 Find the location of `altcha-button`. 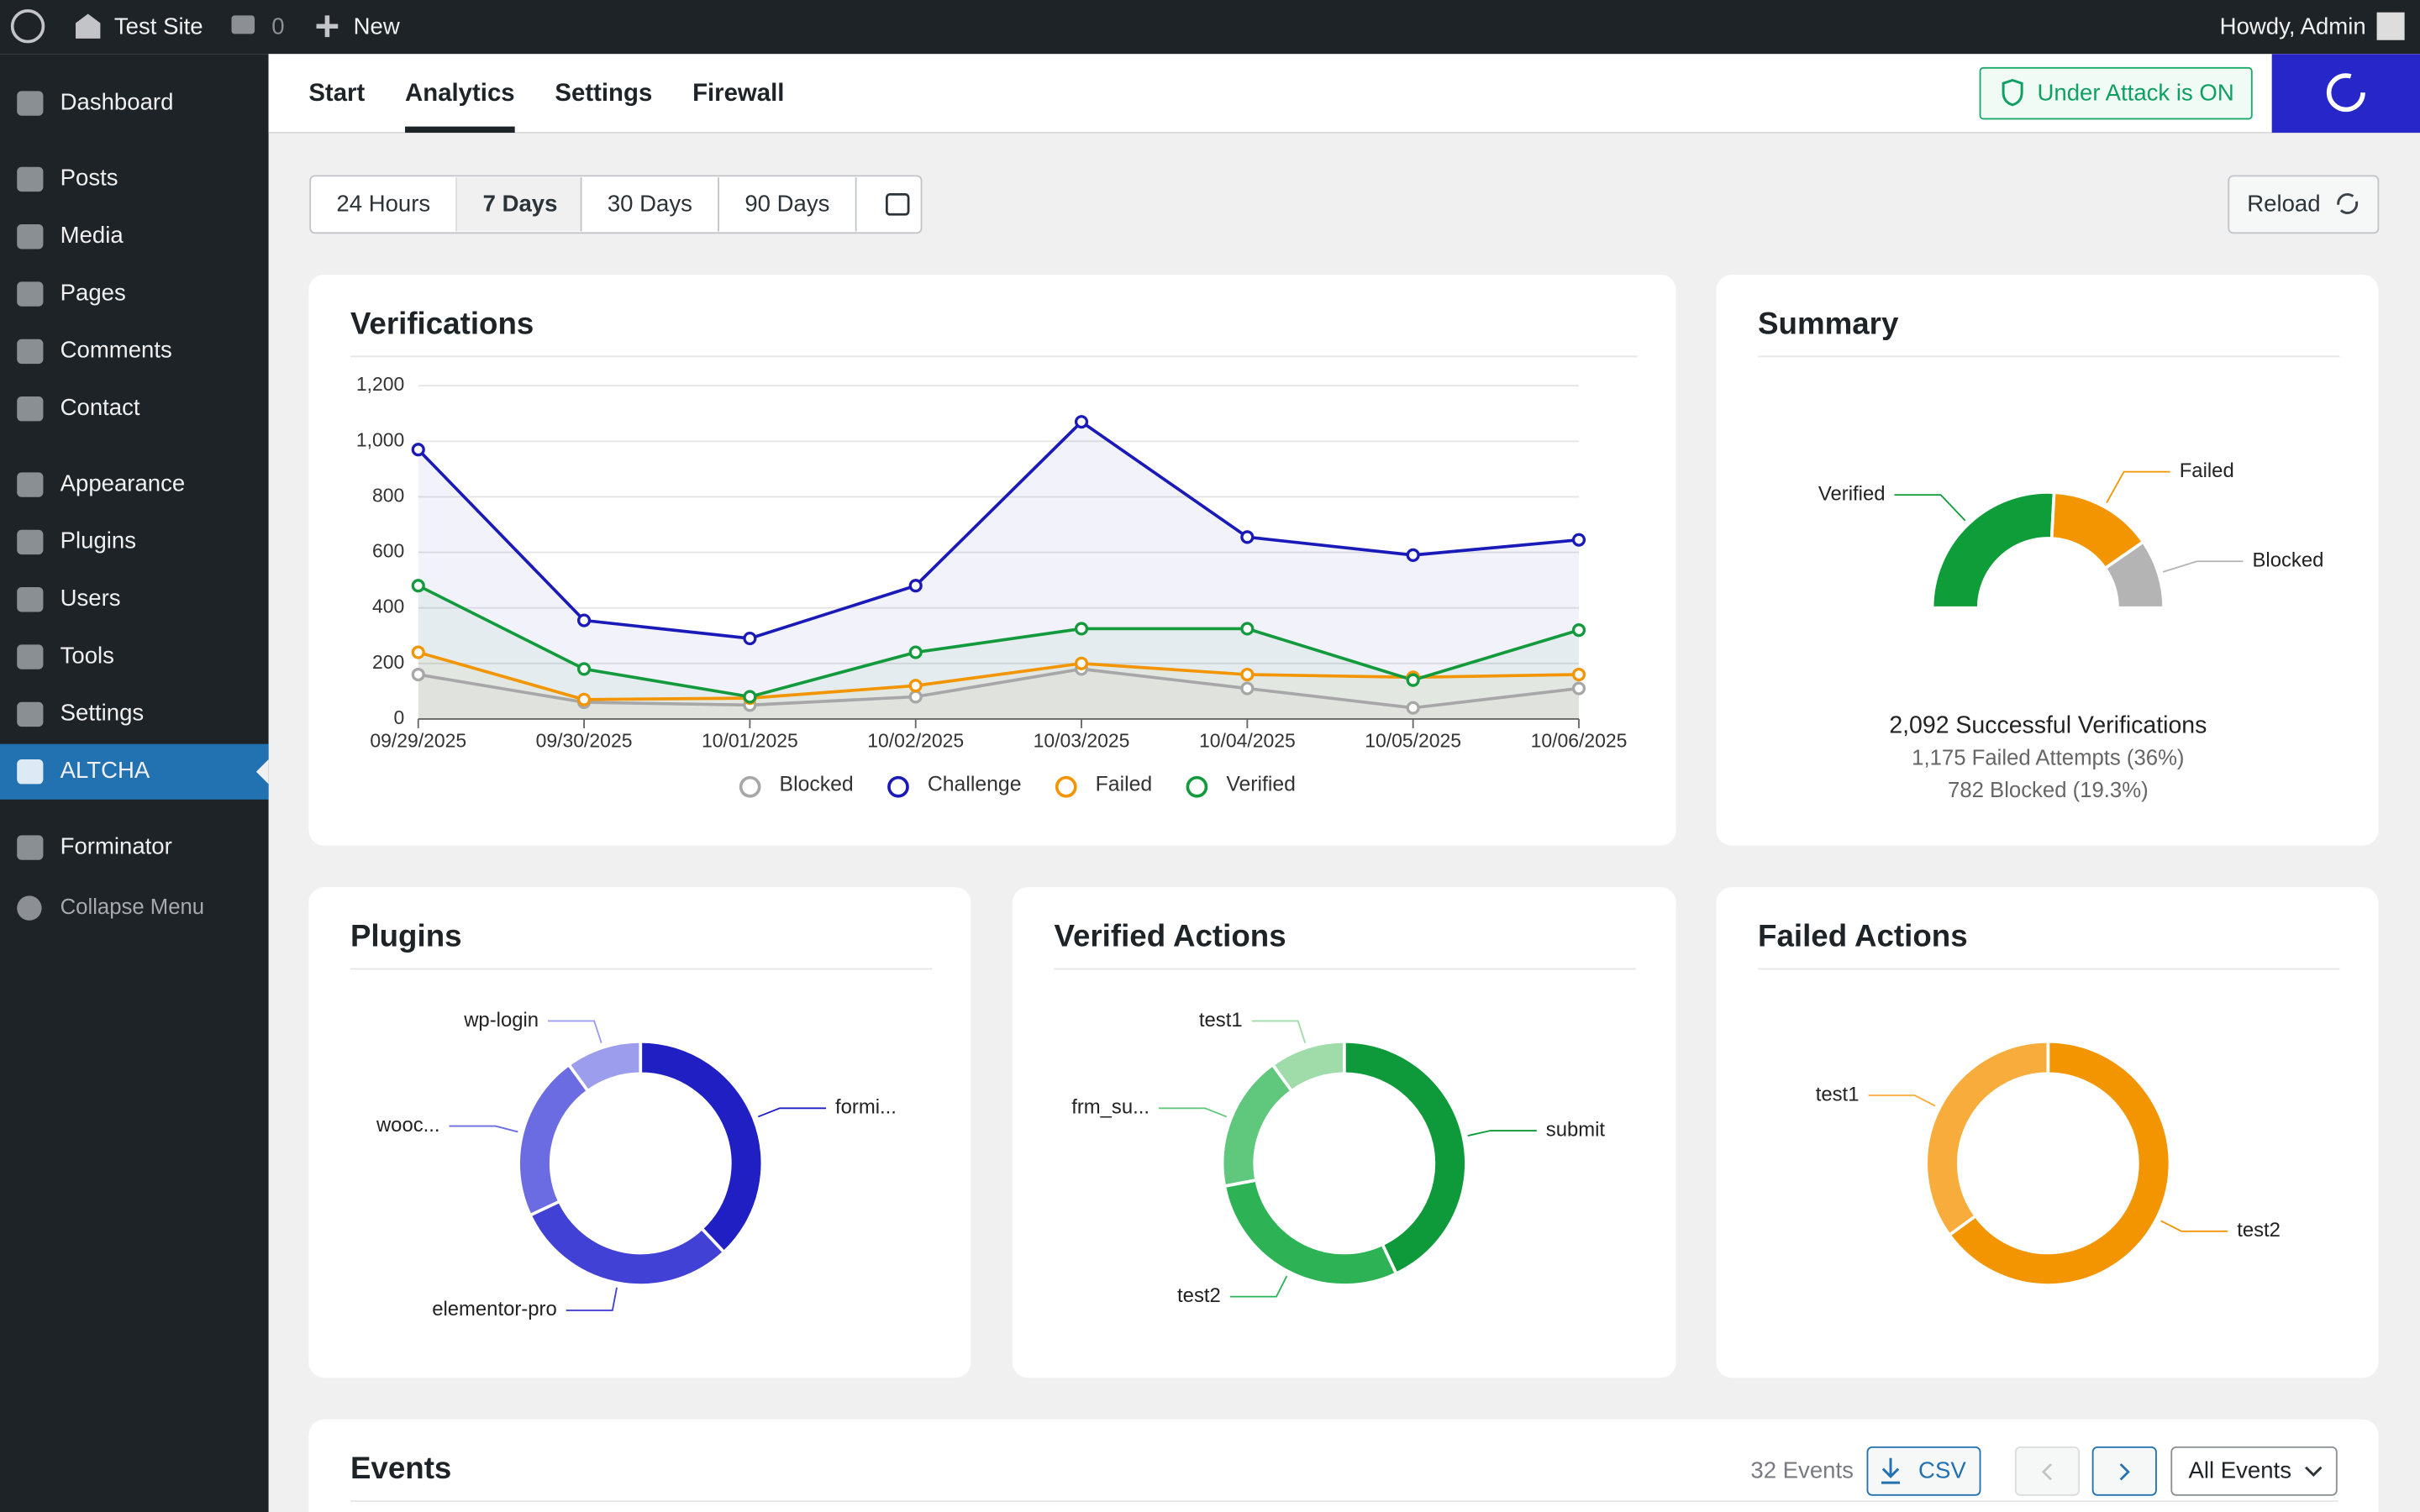

altcha-button is located at coordinates (2346, 93).